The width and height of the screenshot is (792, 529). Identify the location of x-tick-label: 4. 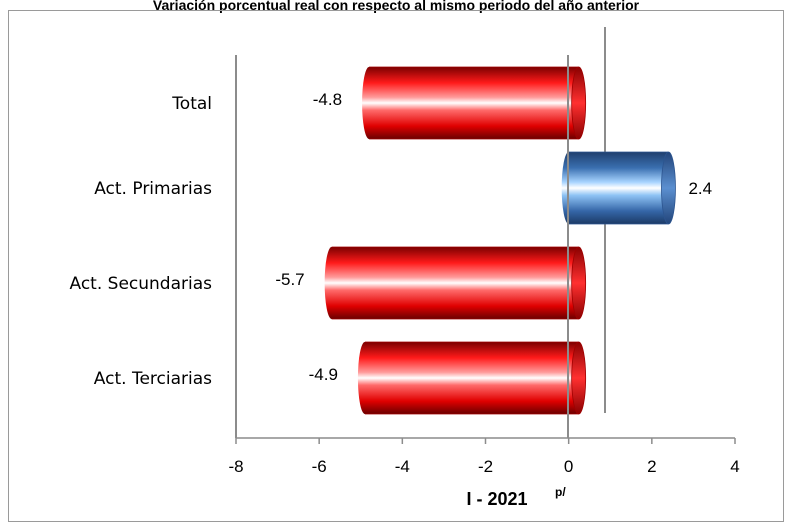
(734, 466).